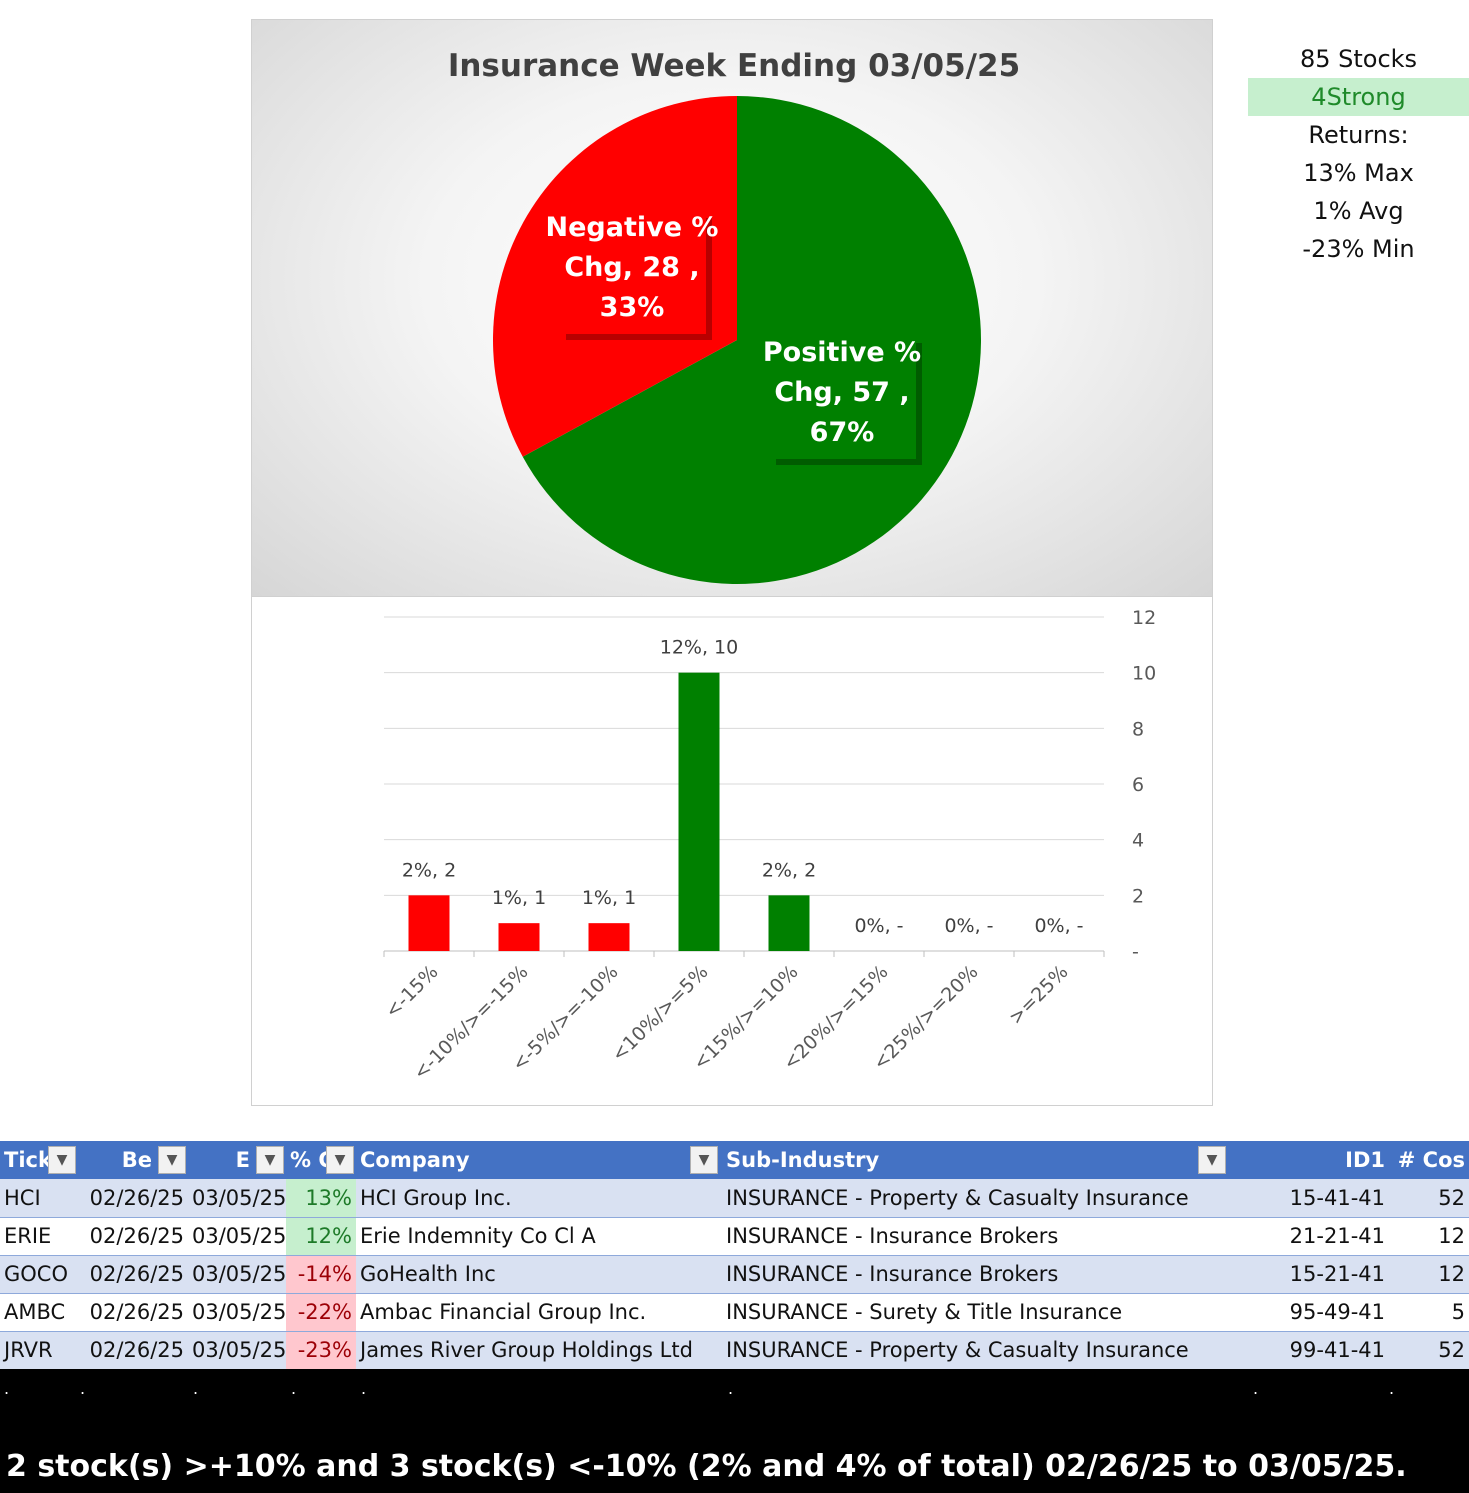  Describe the element at coordinates (968, 926) in the screenshot. I see `bar-data-label: 0%, -` at that location.